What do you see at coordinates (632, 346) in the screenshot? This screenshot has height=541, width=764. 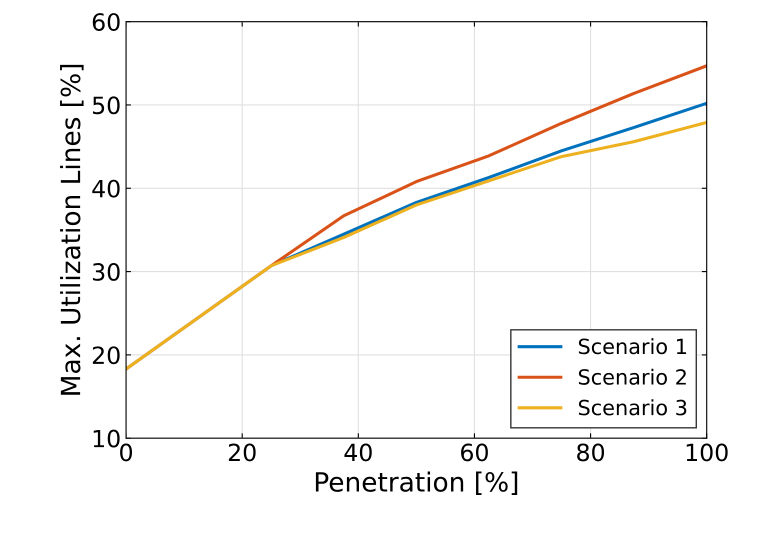 I see `legend-label: Scenario 1` at bounding box center [632, 346].